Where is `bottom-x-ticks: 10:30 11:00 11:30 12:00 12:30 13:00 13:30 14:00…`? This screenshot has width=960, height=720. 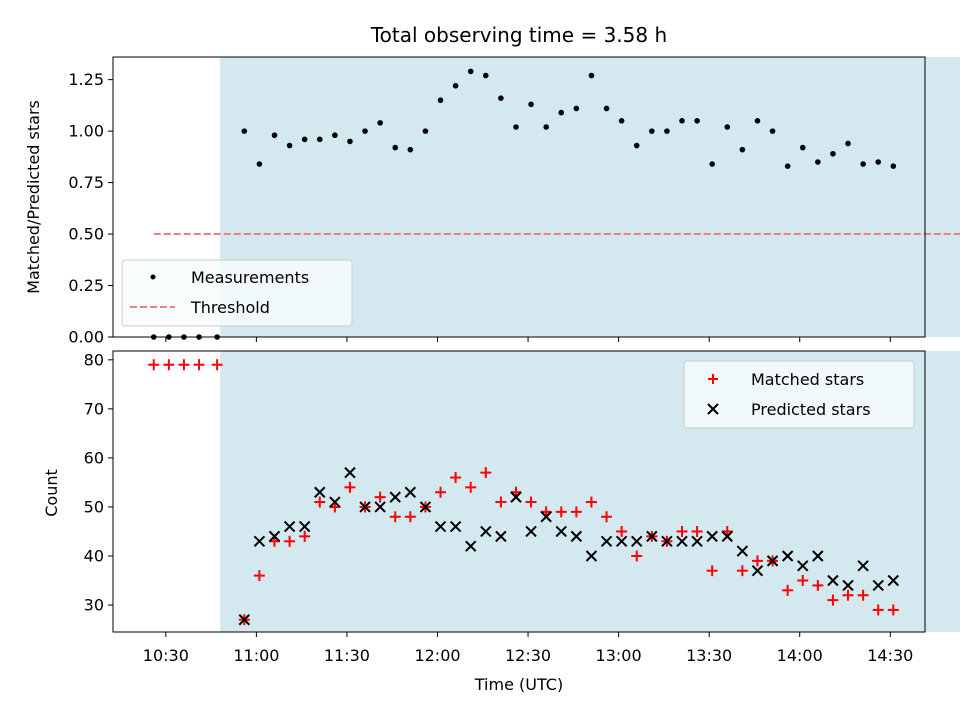 bottom-x-ticks: 10:30 11:00 11:30 12:00 12:30 13:00 13:30 14:00… is located at coordinates (528, 648).